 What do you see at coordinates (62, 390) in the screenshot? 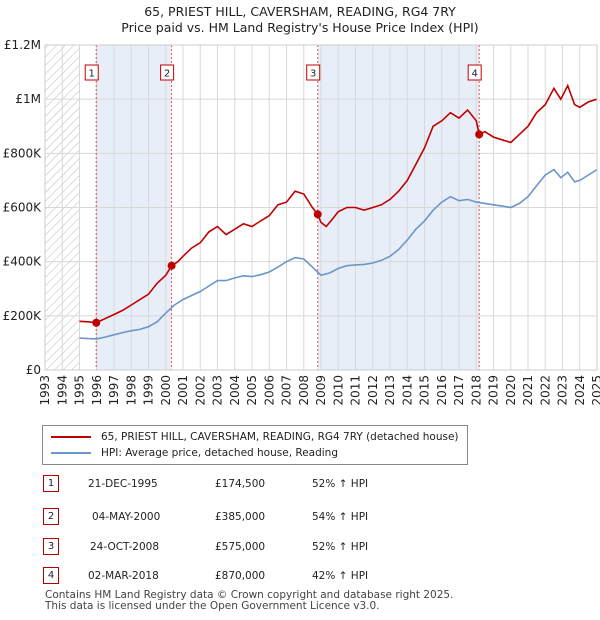
I see `x-tick-label: 1994` at bounding box center [62, 390].